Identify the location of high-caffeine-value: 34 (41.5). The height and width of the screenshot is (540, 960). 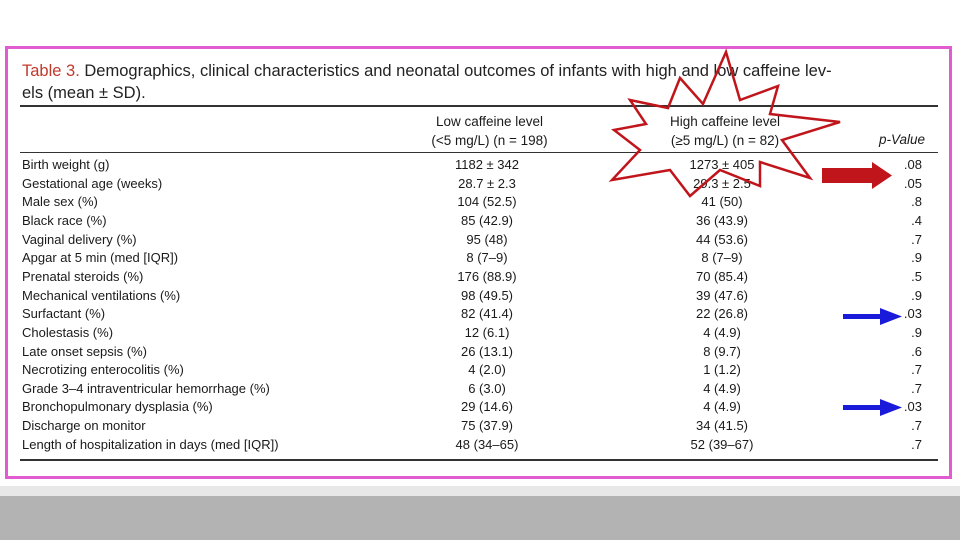
(722, 426).